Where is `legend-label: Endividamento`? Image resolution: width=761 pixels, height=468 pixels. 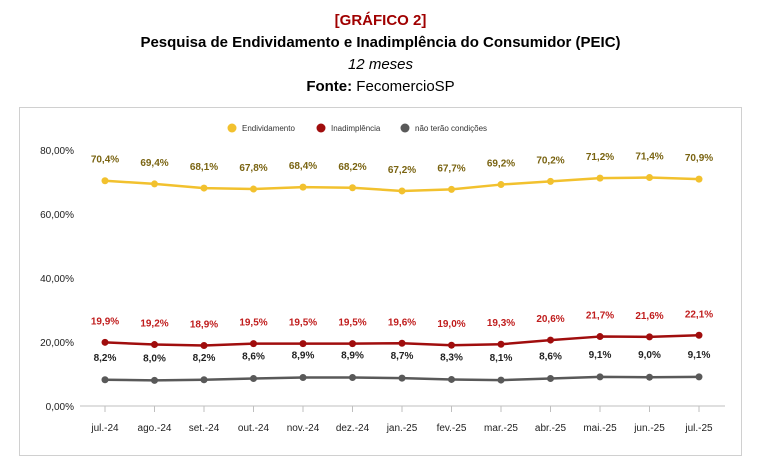
legend-label: Endividamento is located at coordinates (268, 128).